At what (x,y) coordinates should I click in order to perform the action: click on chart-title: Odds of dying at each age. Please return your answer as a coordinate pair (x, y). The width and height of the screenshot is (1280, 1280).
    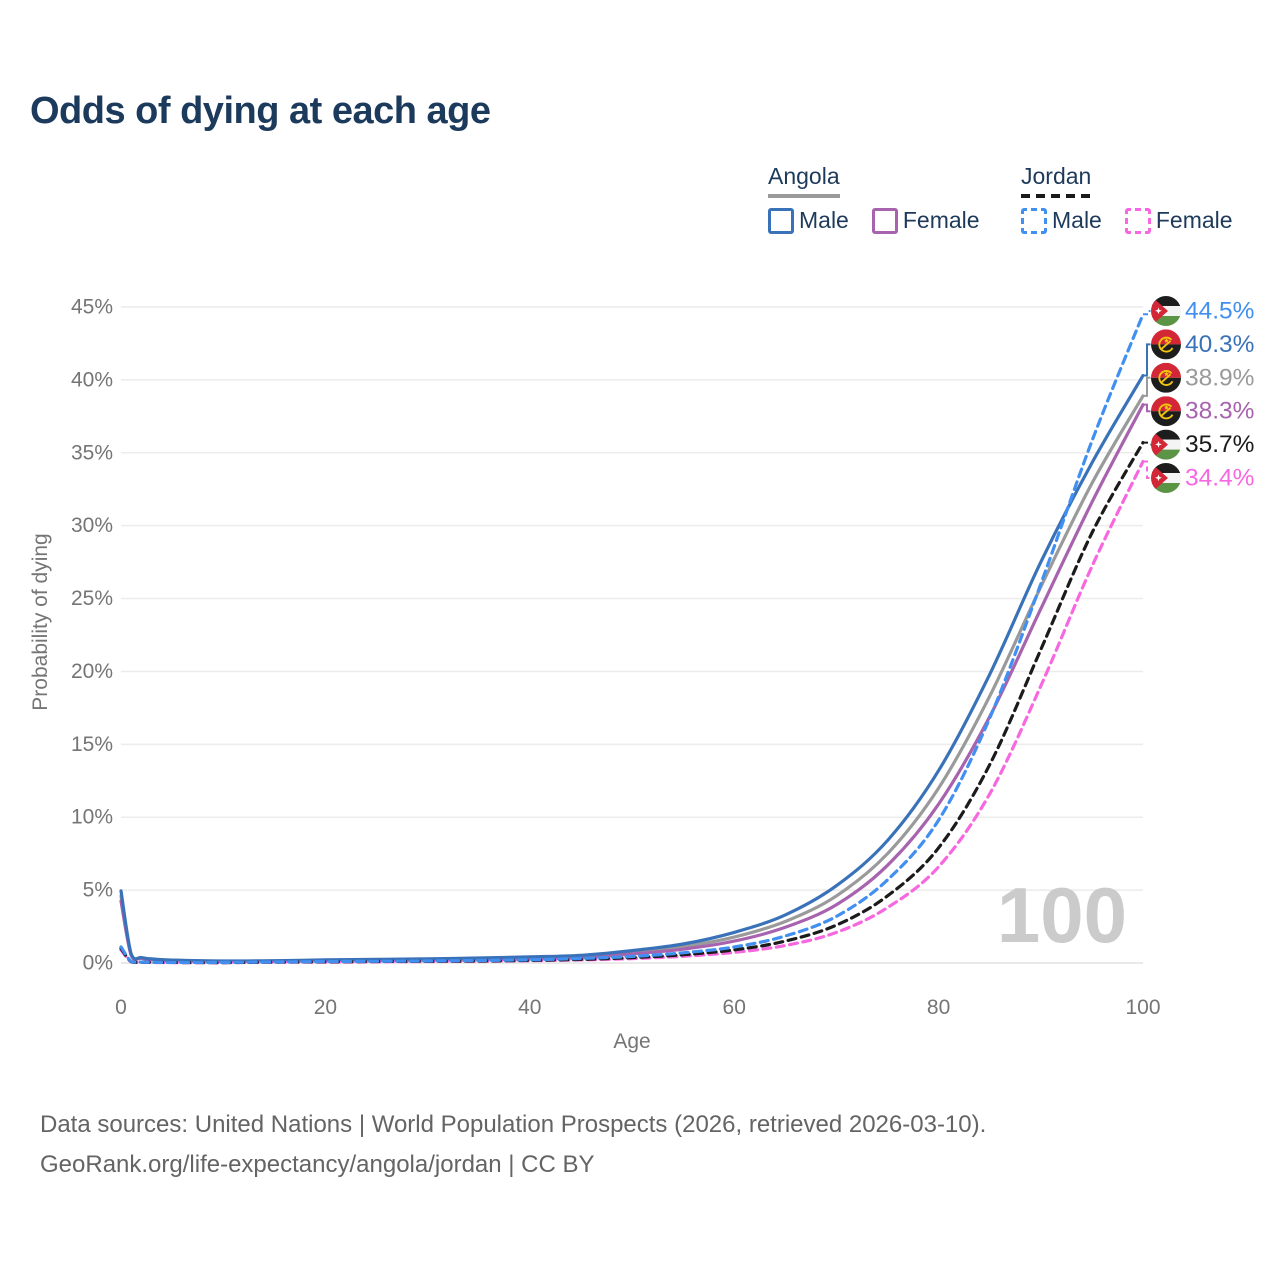
    Looking at the image, I should click on (260, 111).